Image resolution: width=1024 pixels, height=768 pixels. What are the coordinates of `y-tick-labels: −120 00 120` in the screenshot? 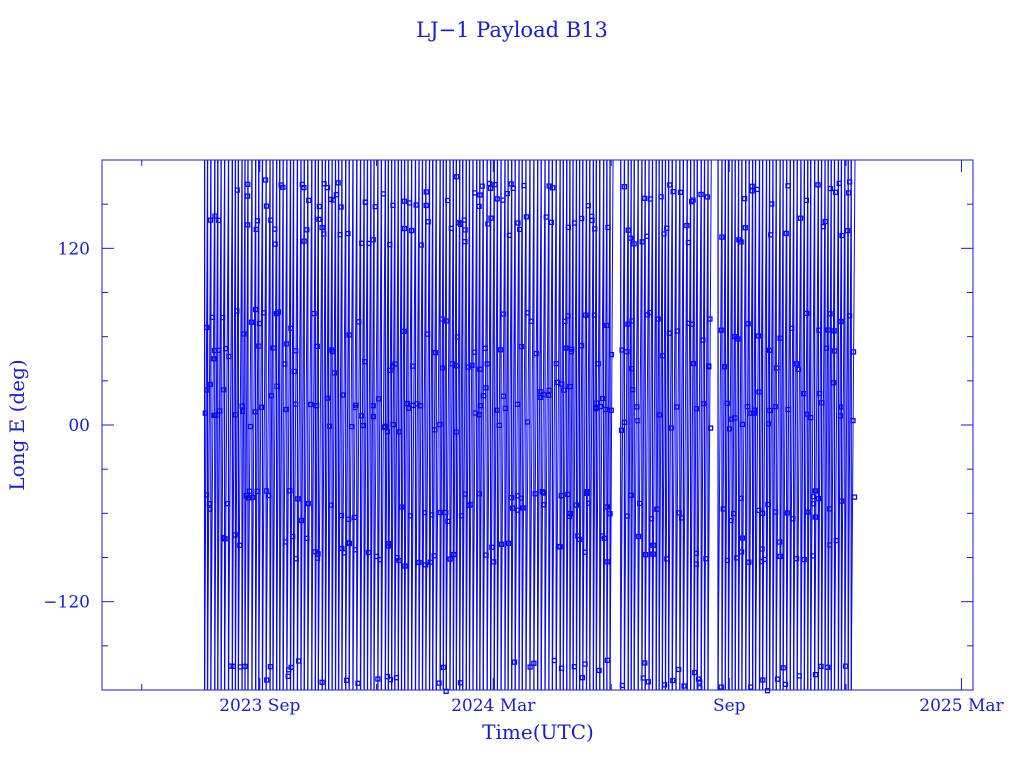 It's located at (66, 425).